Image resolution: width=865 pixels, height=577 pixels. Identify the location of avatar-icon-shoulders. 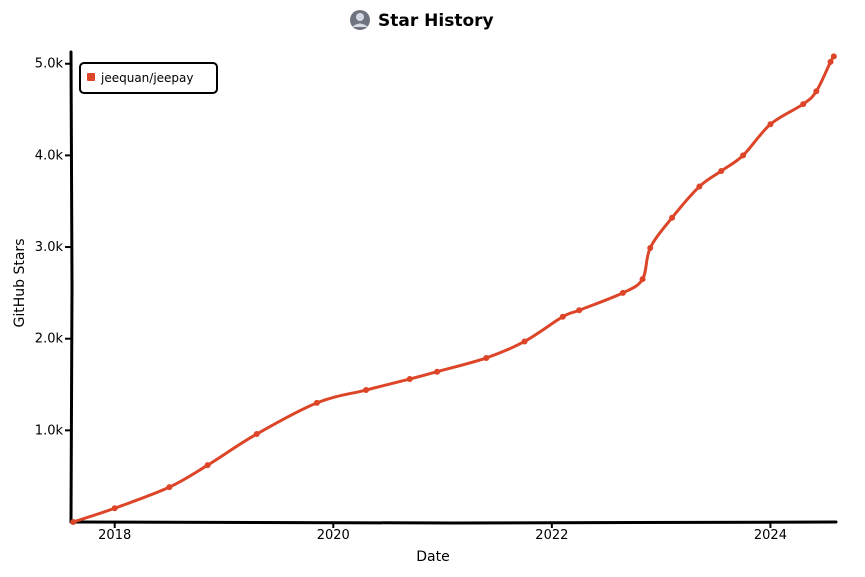
(360, 25).